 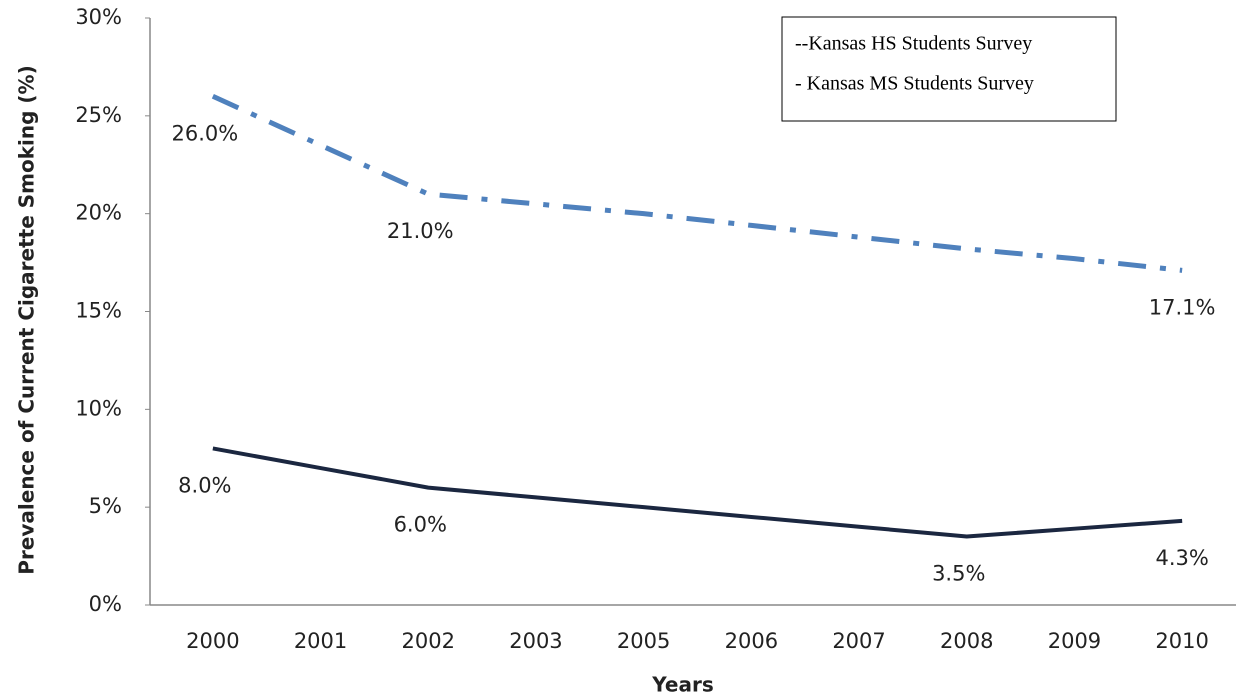 What do you see at coordinates (98, 17) in the screenshot?
I see `y-tick-label: 30%` at bounding box center [98, 17].